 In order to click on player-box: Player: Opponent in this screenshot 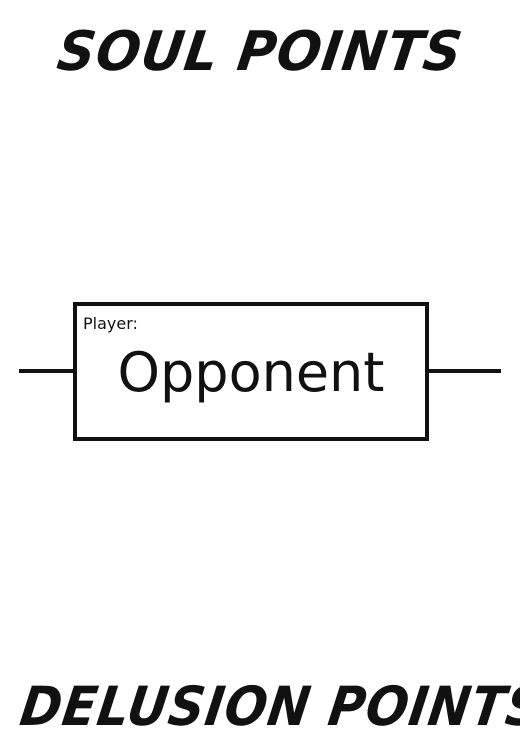, I will do `click(251, 371)`.